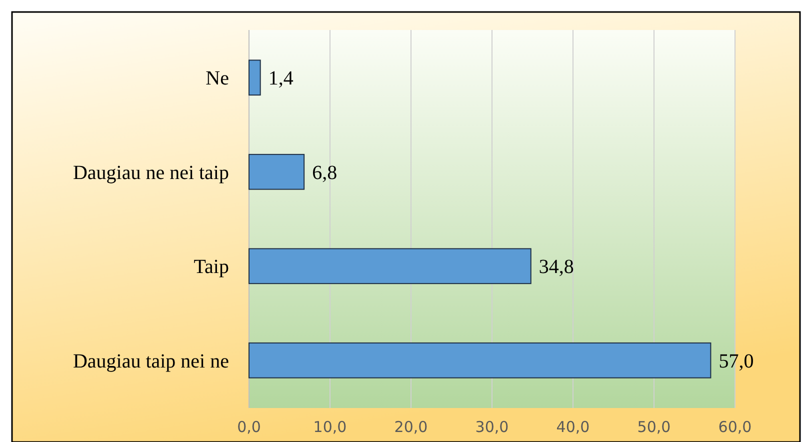 The image size is (802, 442). What do you see at coordinates (211, 267) in the screenshot?
I see `y-tick-label: Taip` at bounding box center [211, 267].